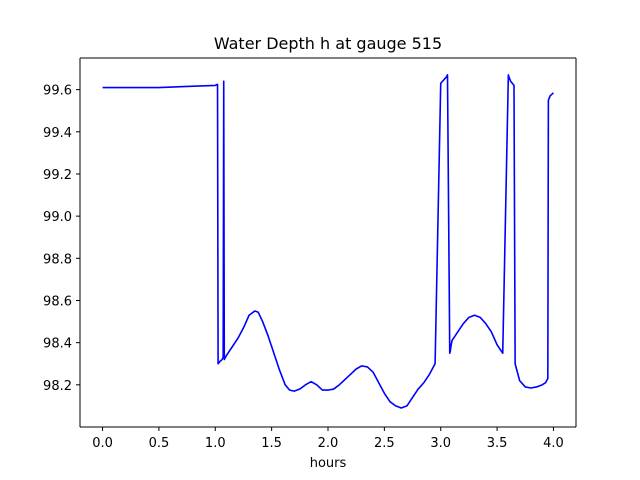 The image size is (640, 480). What do you see at coordinates (497, 443) in the screenshot?
I see `x-tick-label: 3.5` at bounding box center [497, 443].